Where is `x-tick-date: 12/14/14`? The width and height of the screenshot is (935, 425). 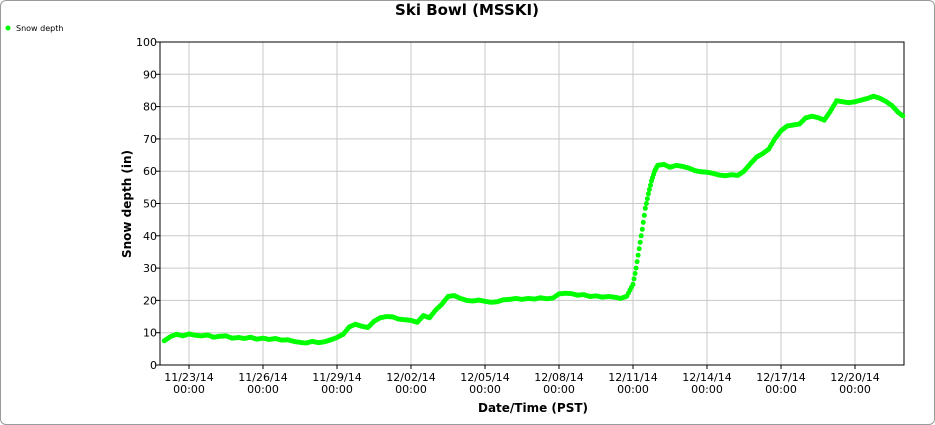 x-tick-date: 12/14/14 is located at coordinates (706, 377).